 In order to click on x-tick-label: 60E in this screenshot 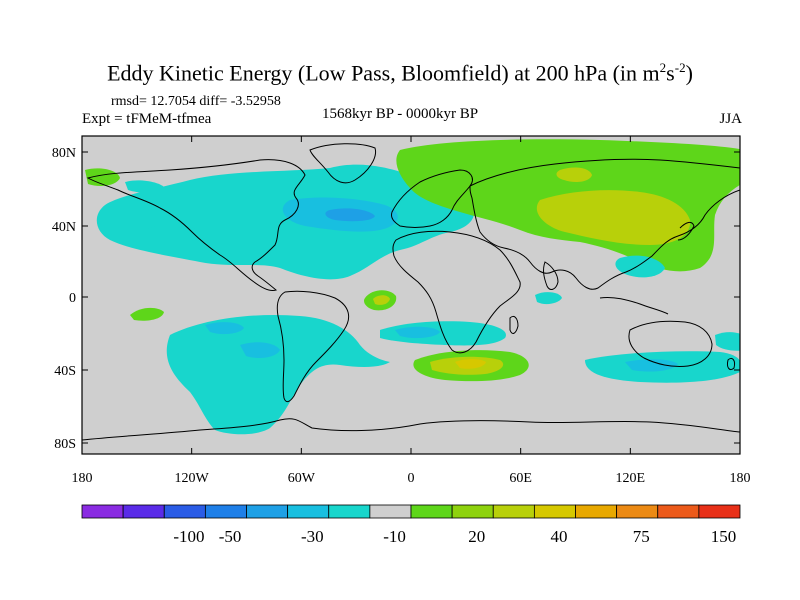, I will do `click(520, 478)`.